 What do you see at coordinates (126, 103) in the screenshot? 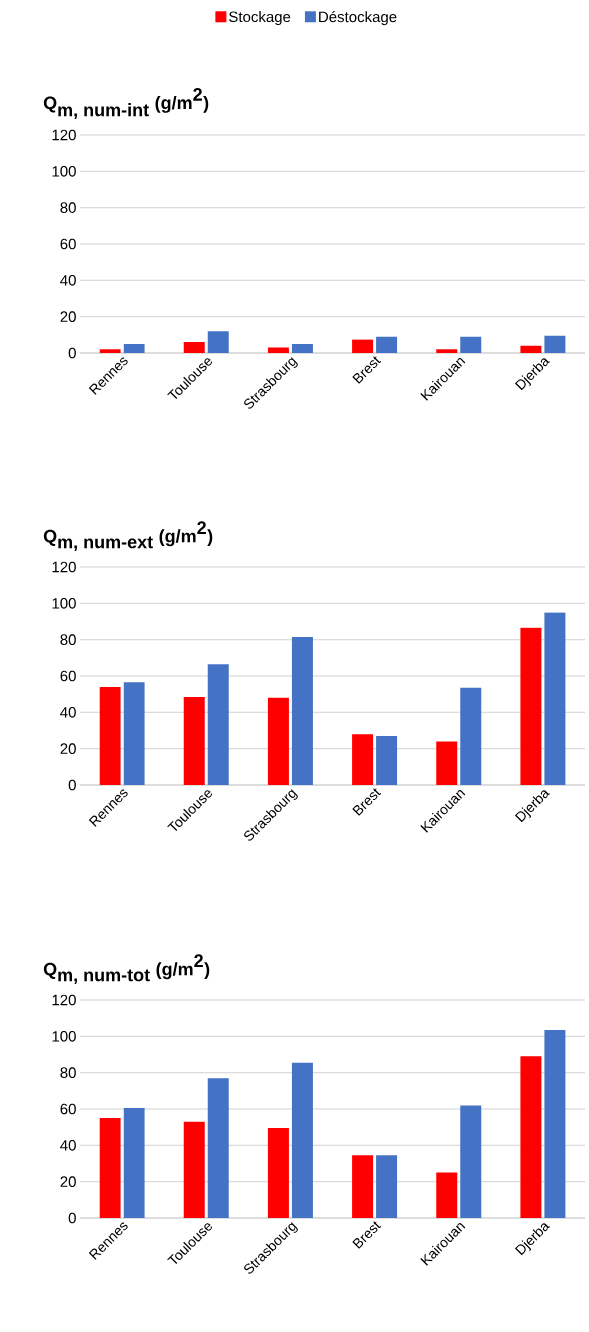
I see `chart-title: $\textbf{Q}_{\textbf{m, num-int}}\textbf{ (g/m}^{\textbf{2}}\textbf{)}$` at bounding box center [126, 103].